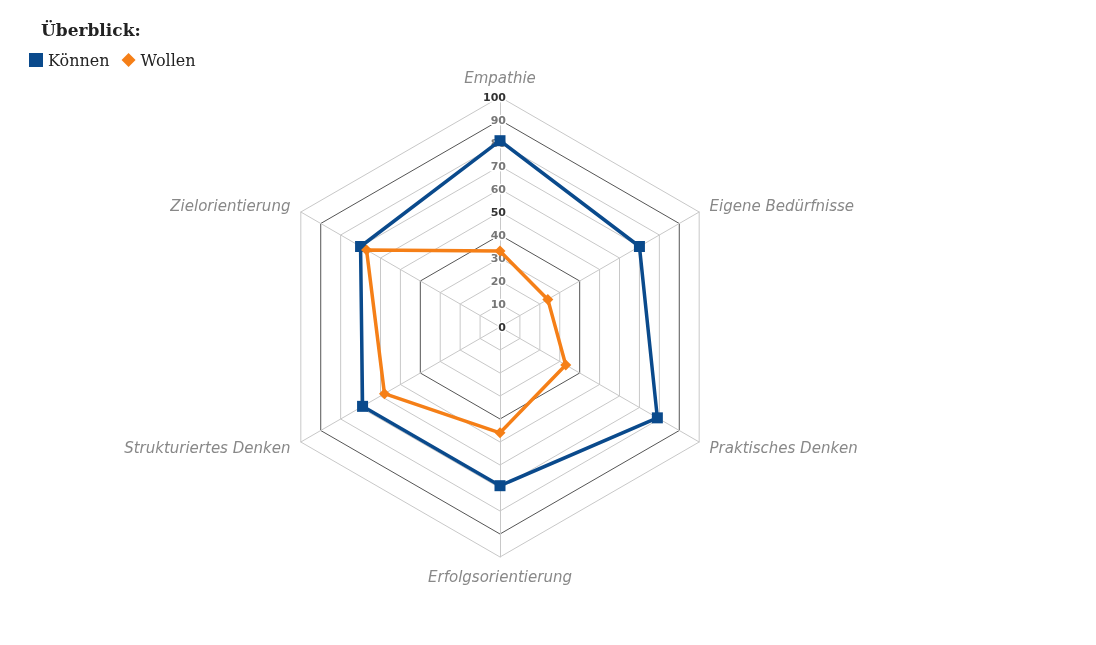  I want to click on spoke-label: Empathie, so click(500, 77).